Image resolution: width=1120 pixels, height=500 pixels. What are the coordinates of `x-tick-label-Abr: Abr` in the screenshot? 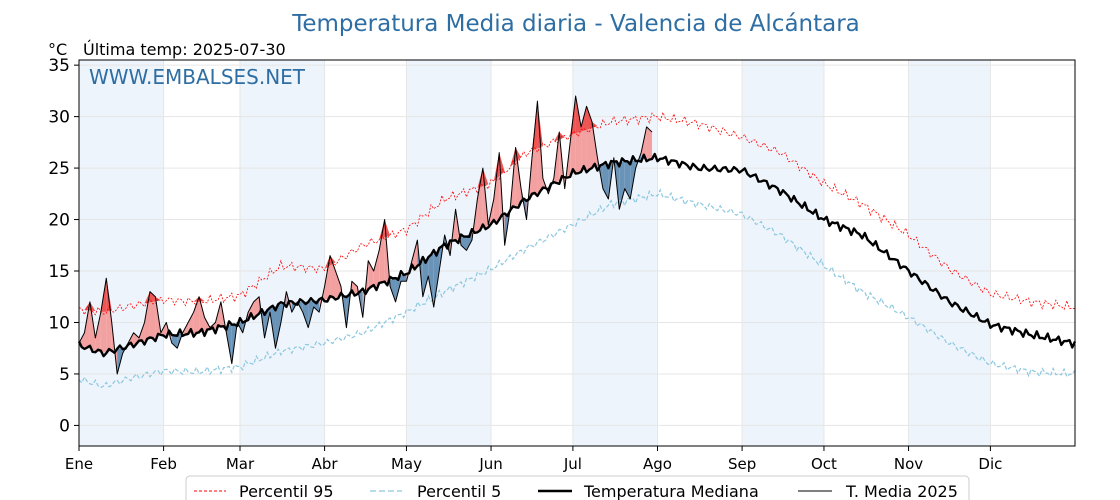 It's located at (325, 464).